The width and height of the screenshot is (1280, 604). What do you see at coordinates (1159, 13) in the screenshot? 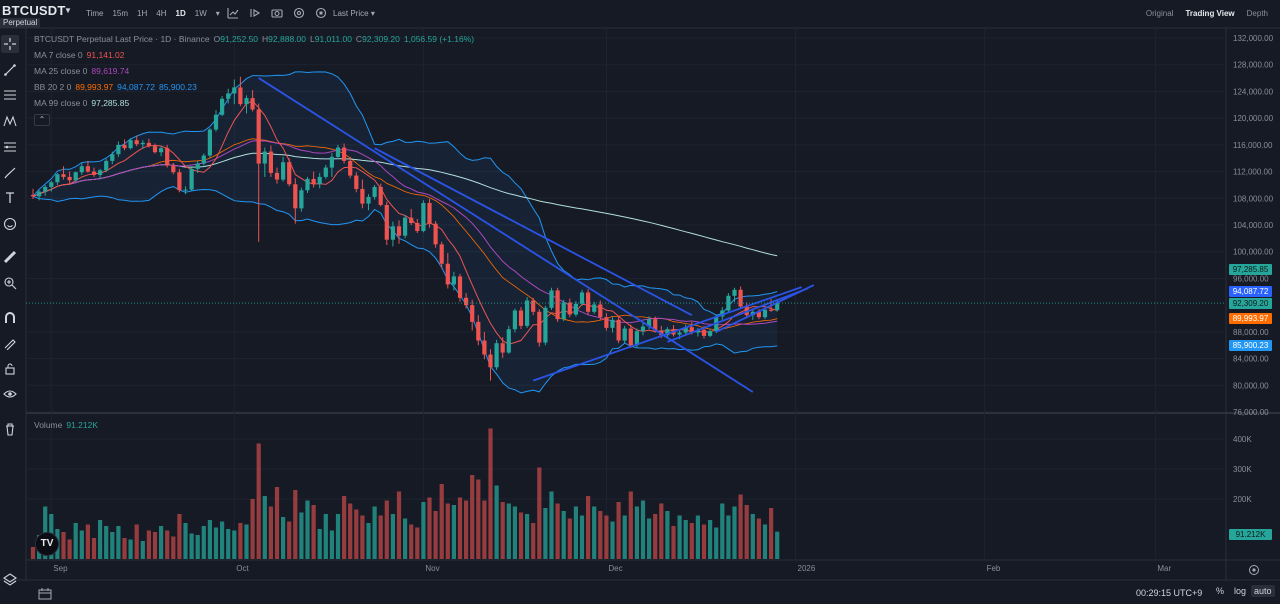
I see `tab-original: Original` at bounding box center [1159, 13].